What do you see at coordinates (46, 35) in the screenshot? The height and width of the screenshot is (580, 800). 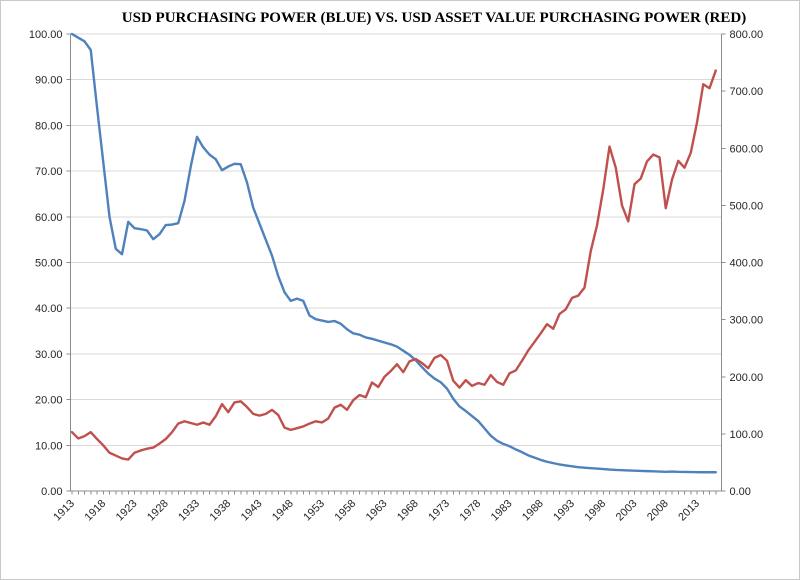 I see `left-axis-tick-label: 100.00` at bounding box center [46, 35].